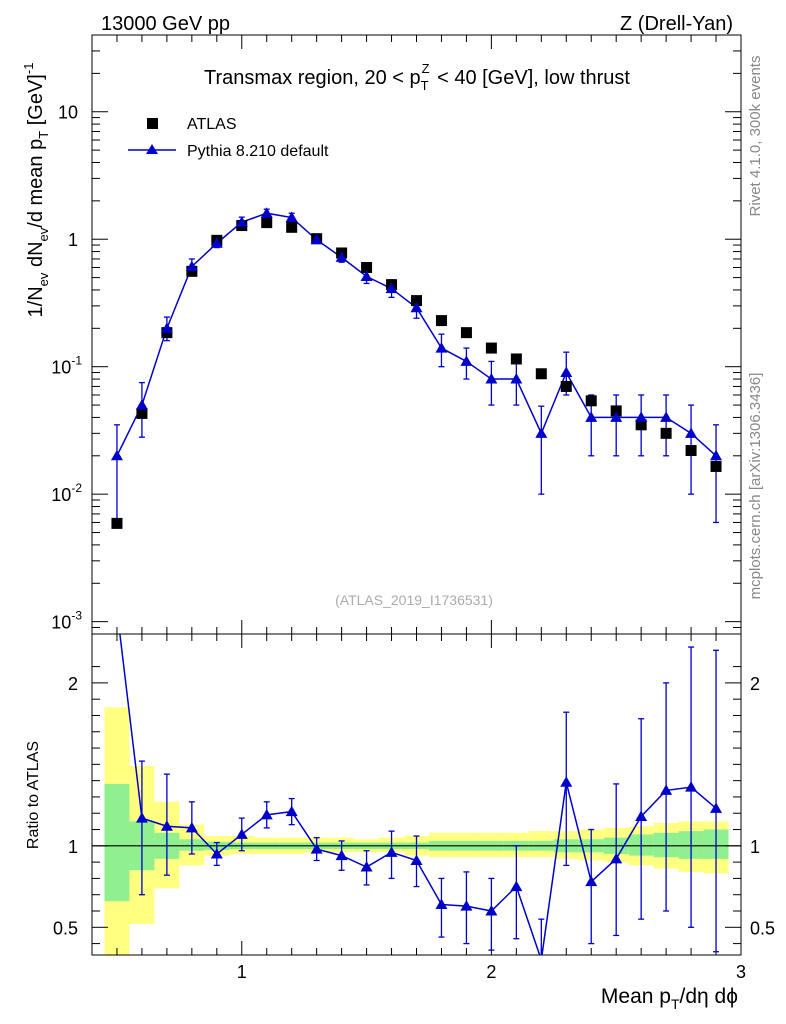 The height and width of the screenshot is (1024, 786). I want to click on x-tick-label: 3, so click(741, 972).